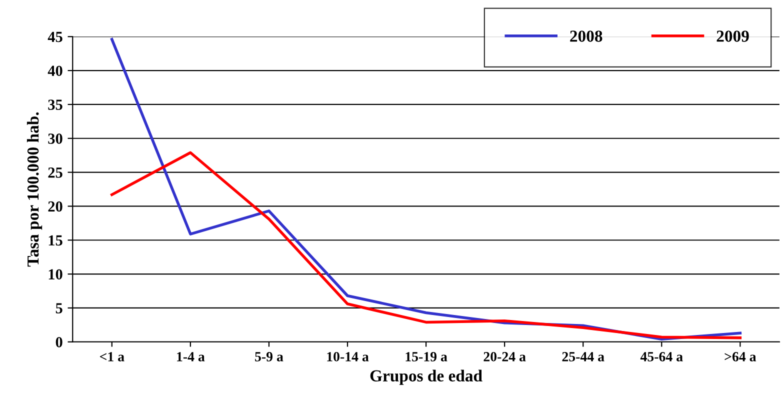 This screenshot has height=407, width=781. I want to click on y-tick-label: 30, so click(55, 139).